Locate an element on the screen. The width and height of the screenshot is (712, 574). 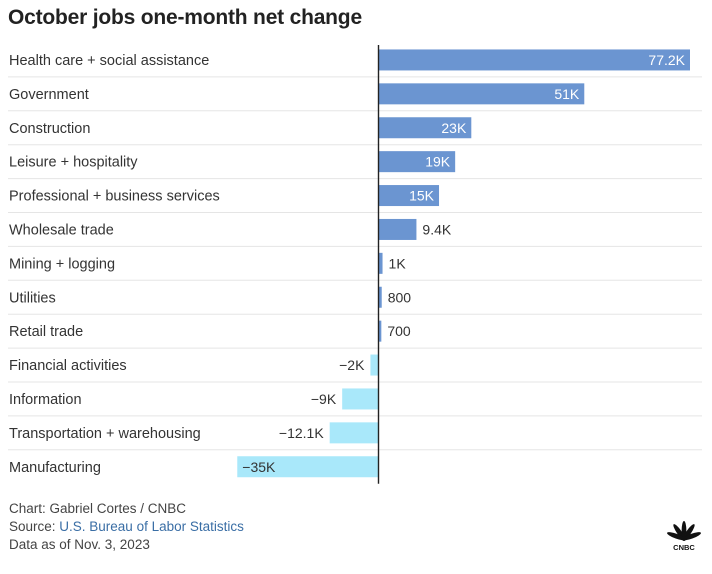
category-label: Government is located at coordinates (49, 95).